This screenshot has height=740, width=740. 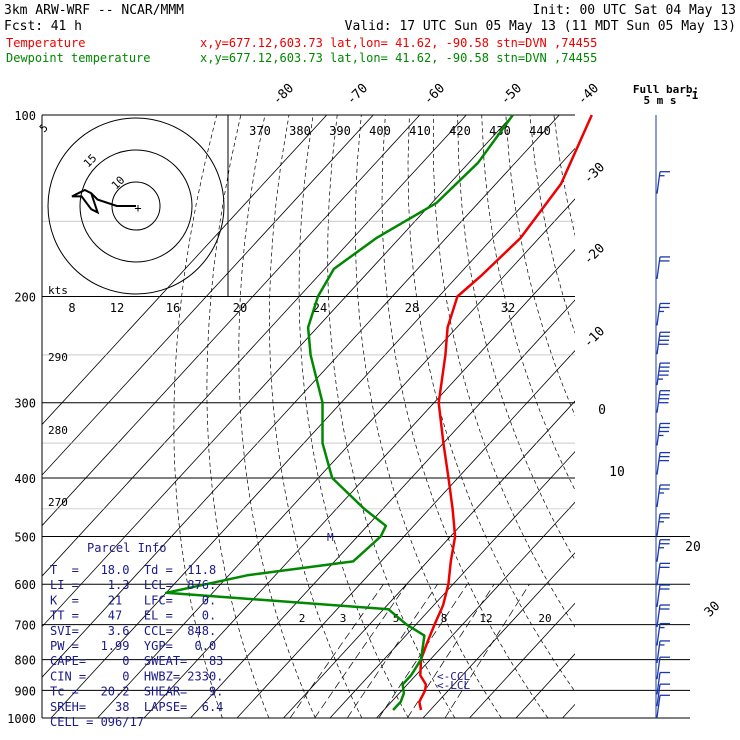 I want to click on pressure-tick-label: 800, so click(x=25, y=661).